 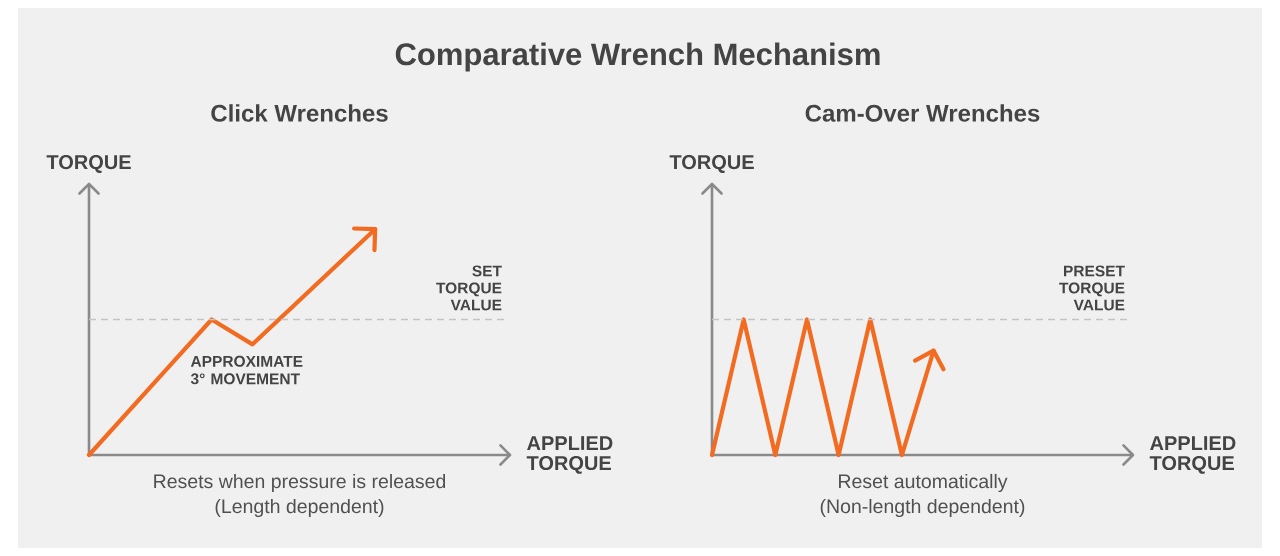 What do you see at coordinates (922, 113) in the screenshot?
I see `chart-title: Cam-Over Wrenches` at bounding box center [922, 113].